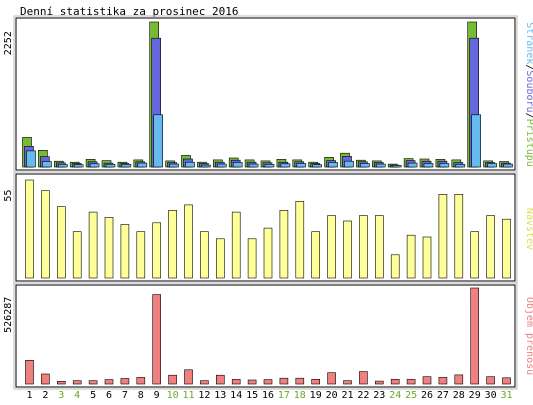  I want to click on legend: Objem přenosů, so click(528, 336).